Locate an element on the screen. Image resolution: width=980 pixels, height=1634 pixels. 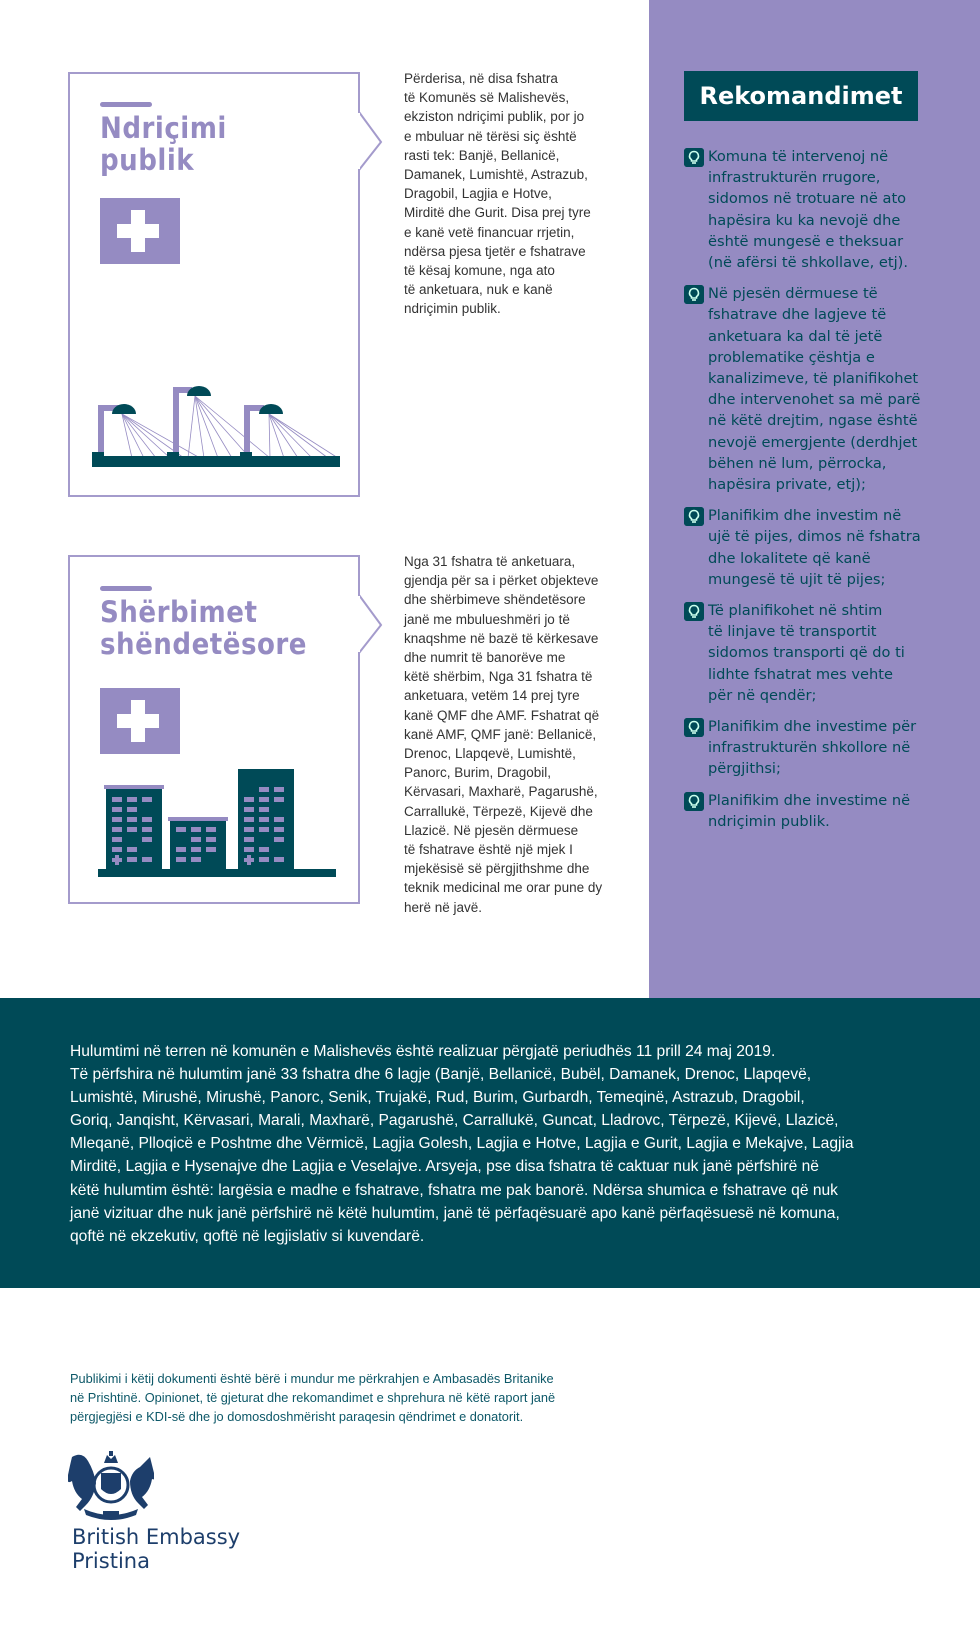
text-line: infrastrukturën shkollore në is located at coordinates (809, 748).